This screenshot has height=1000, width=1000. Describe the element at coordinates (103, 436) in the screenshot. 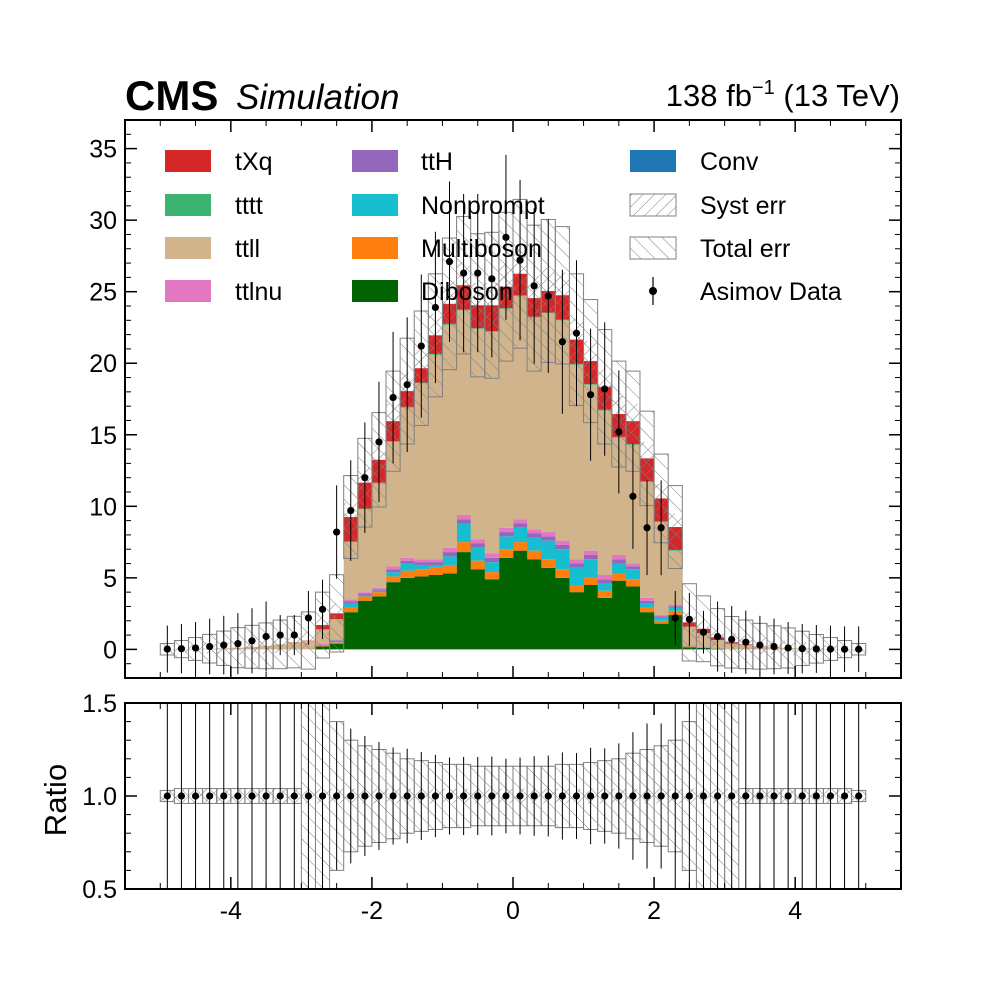

I see `y-tick-label: 15` at that location.